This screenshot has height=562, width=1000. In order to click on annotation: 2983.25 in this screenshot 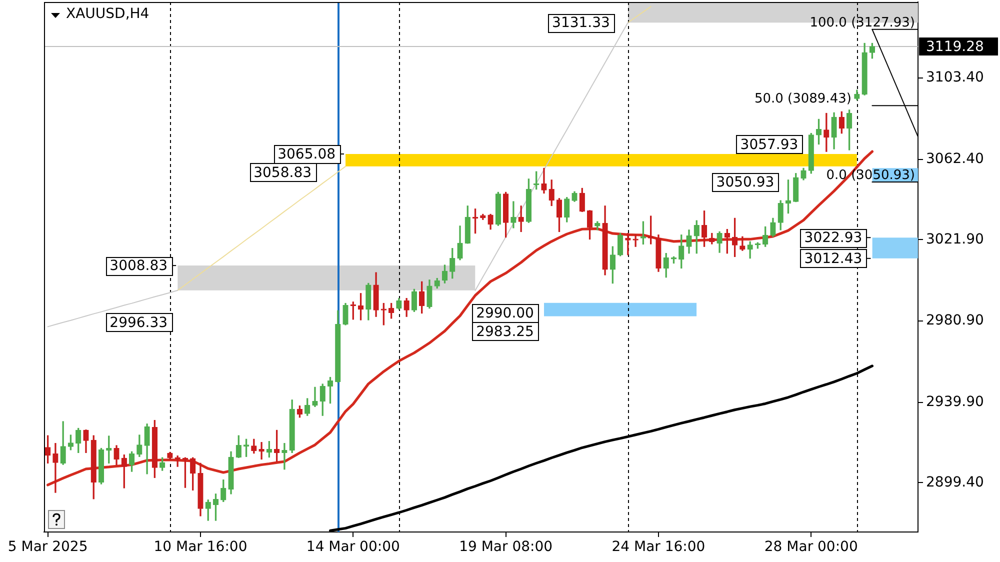, I will do `click(505, 332)`.